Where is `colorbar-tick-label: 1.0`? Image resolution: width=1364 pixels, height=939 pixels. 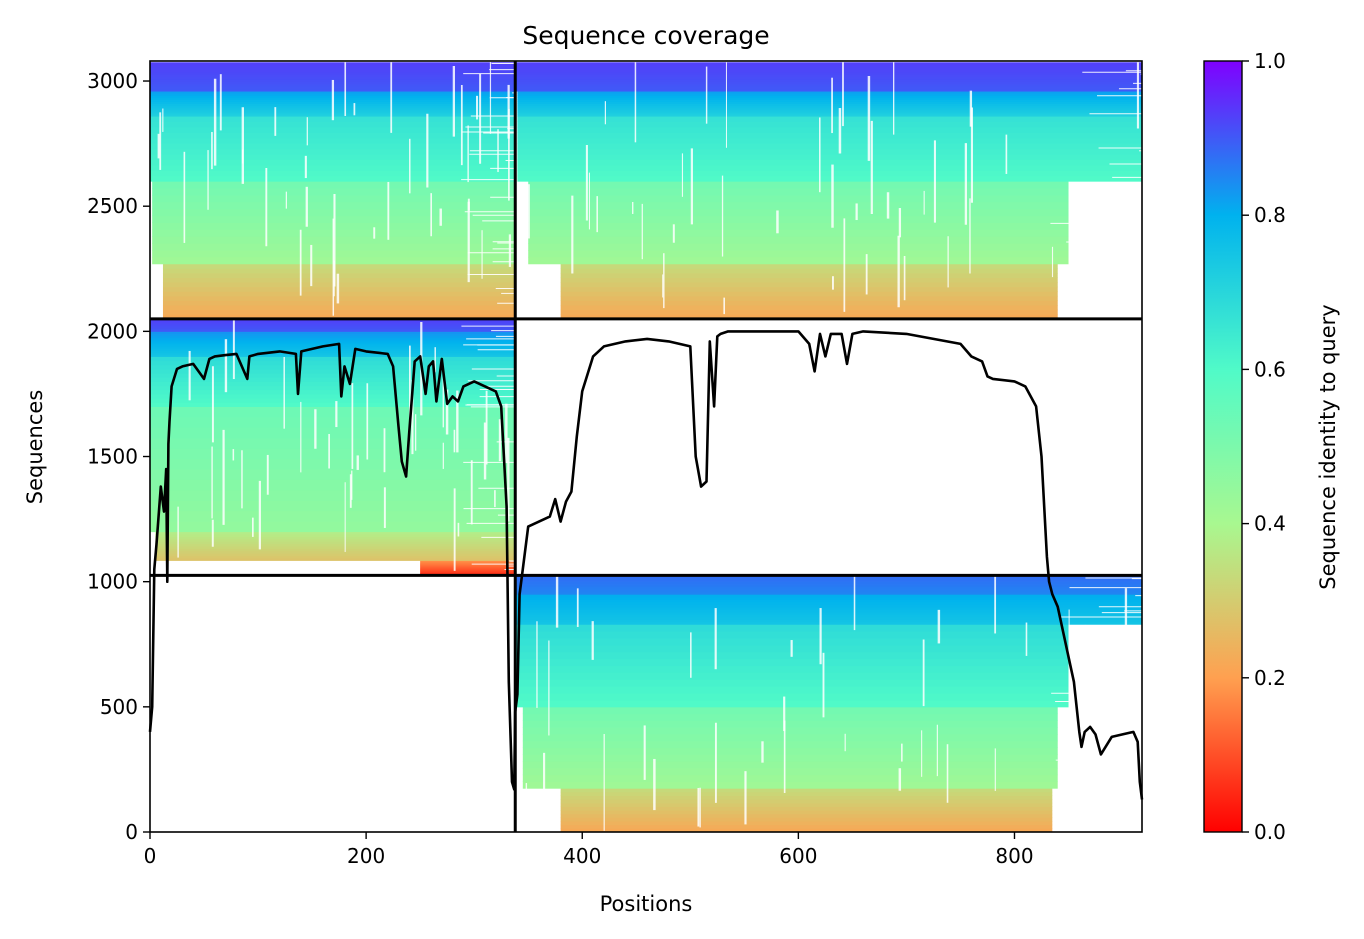 colorbar-tick-label: 1.0 is located at coordinates (1270, 61).